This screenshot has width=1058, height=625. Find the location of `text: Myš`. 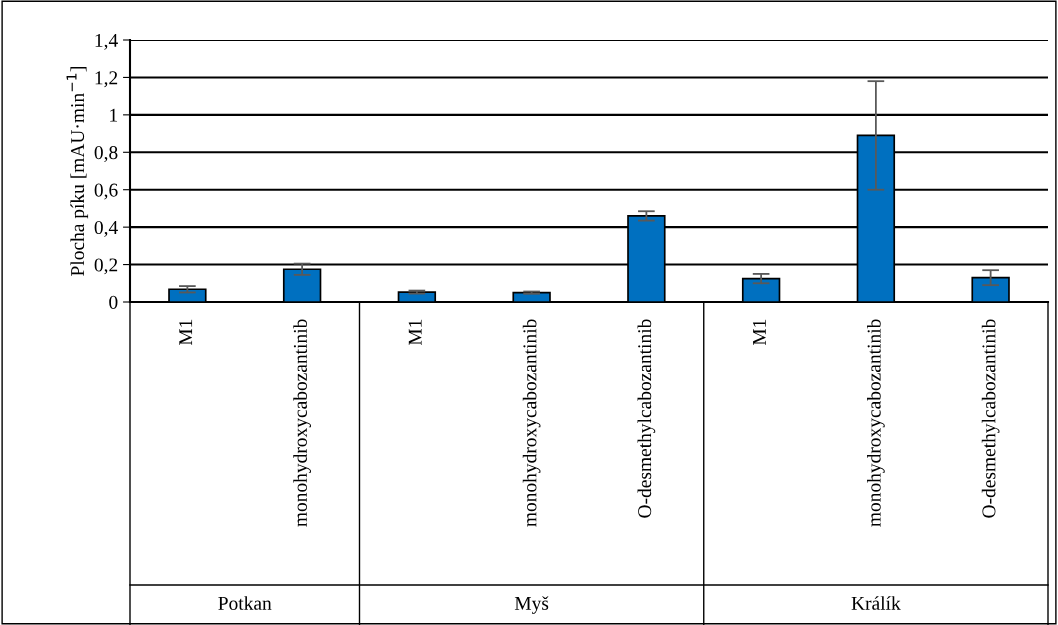

text: Myš is located at coordinates (531, 605).